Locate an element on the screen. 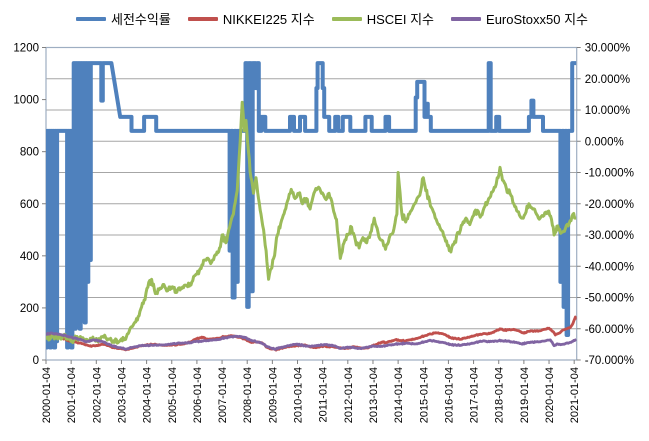 This screenshot has height=441, width=649. x-axis-label: 2011-01-04 is located at coordinates (324, 394).